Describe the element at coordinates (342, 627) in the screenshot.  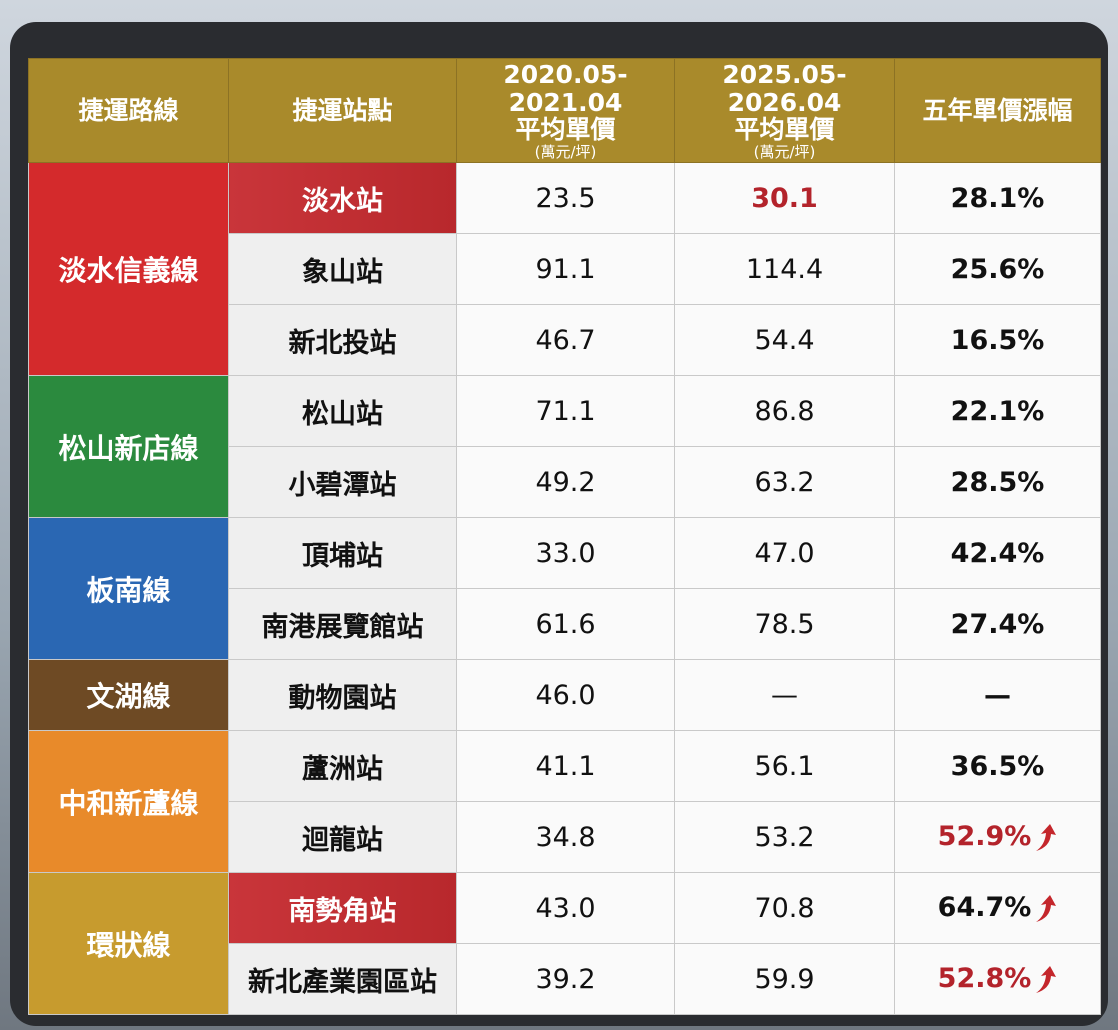
I see `station-name: 南港展覽館站` at that location.